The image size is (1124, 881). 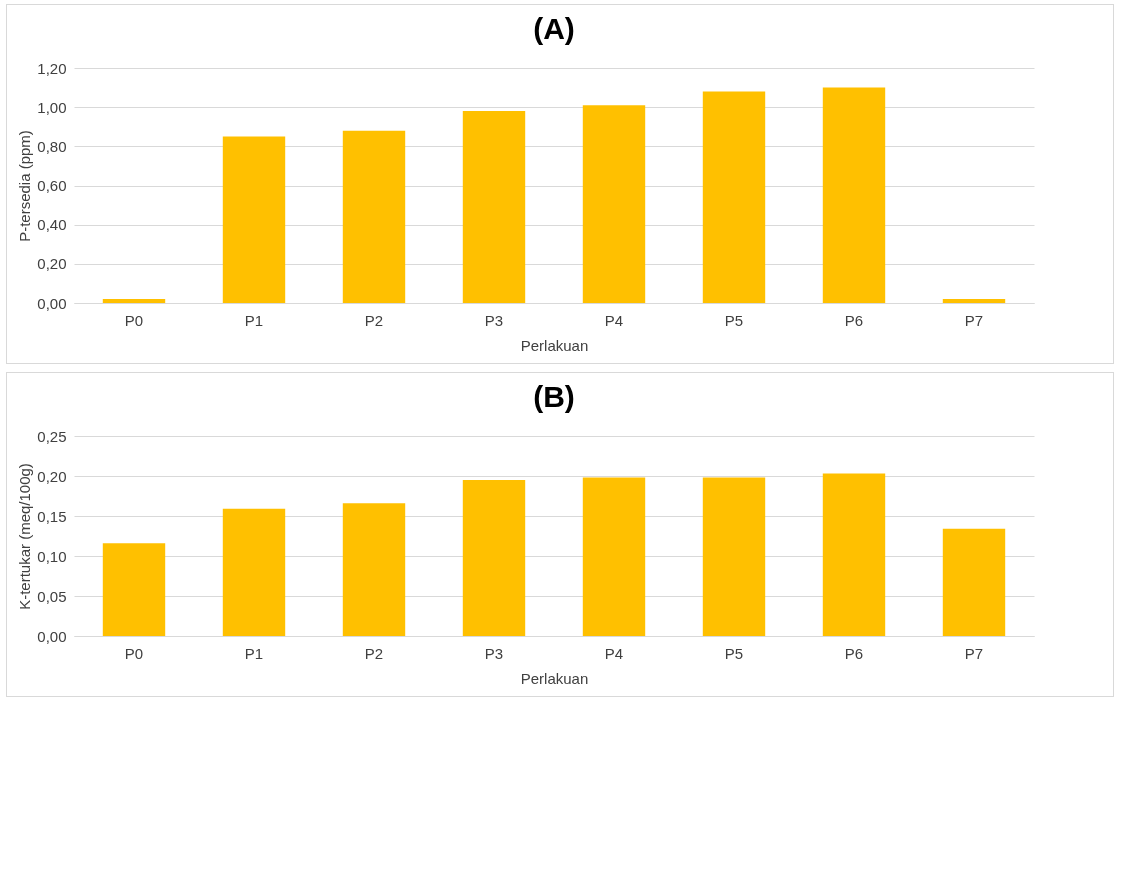 I want to click on y-tick-label: 0,80, so click(x=52, y=146).